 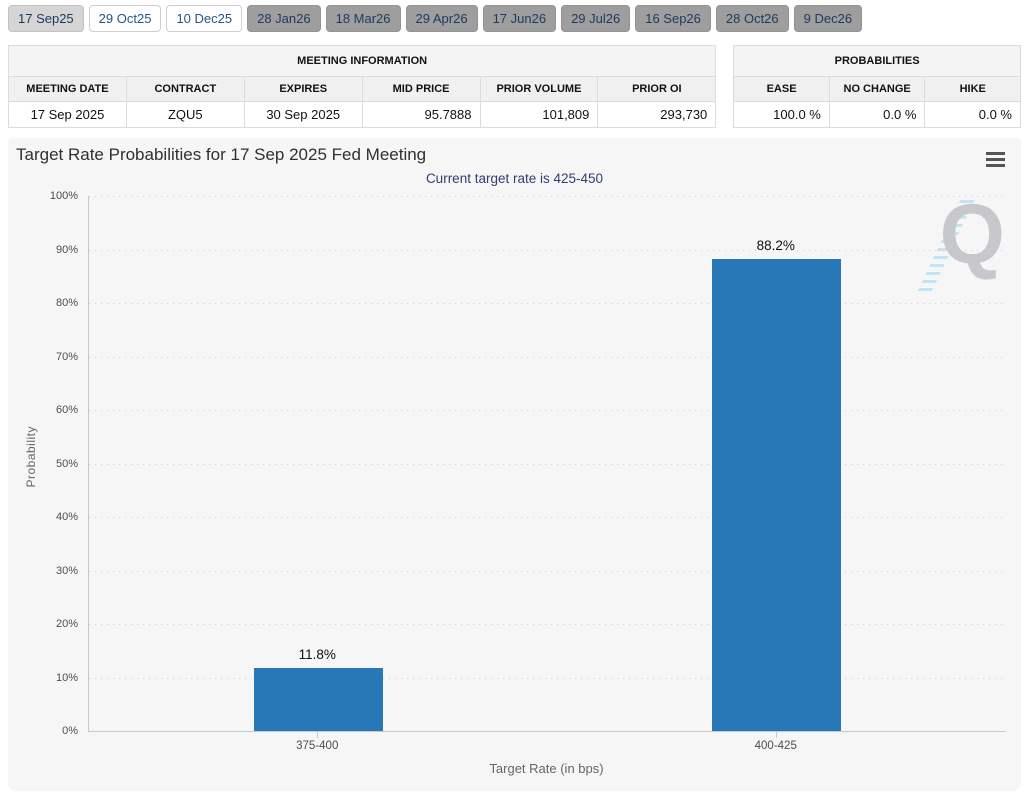 What do you see at coordinates (877, 89) in the screenshot?
I see `column-header-no-change: NO CHANGE` at bounding box center [877, 89].